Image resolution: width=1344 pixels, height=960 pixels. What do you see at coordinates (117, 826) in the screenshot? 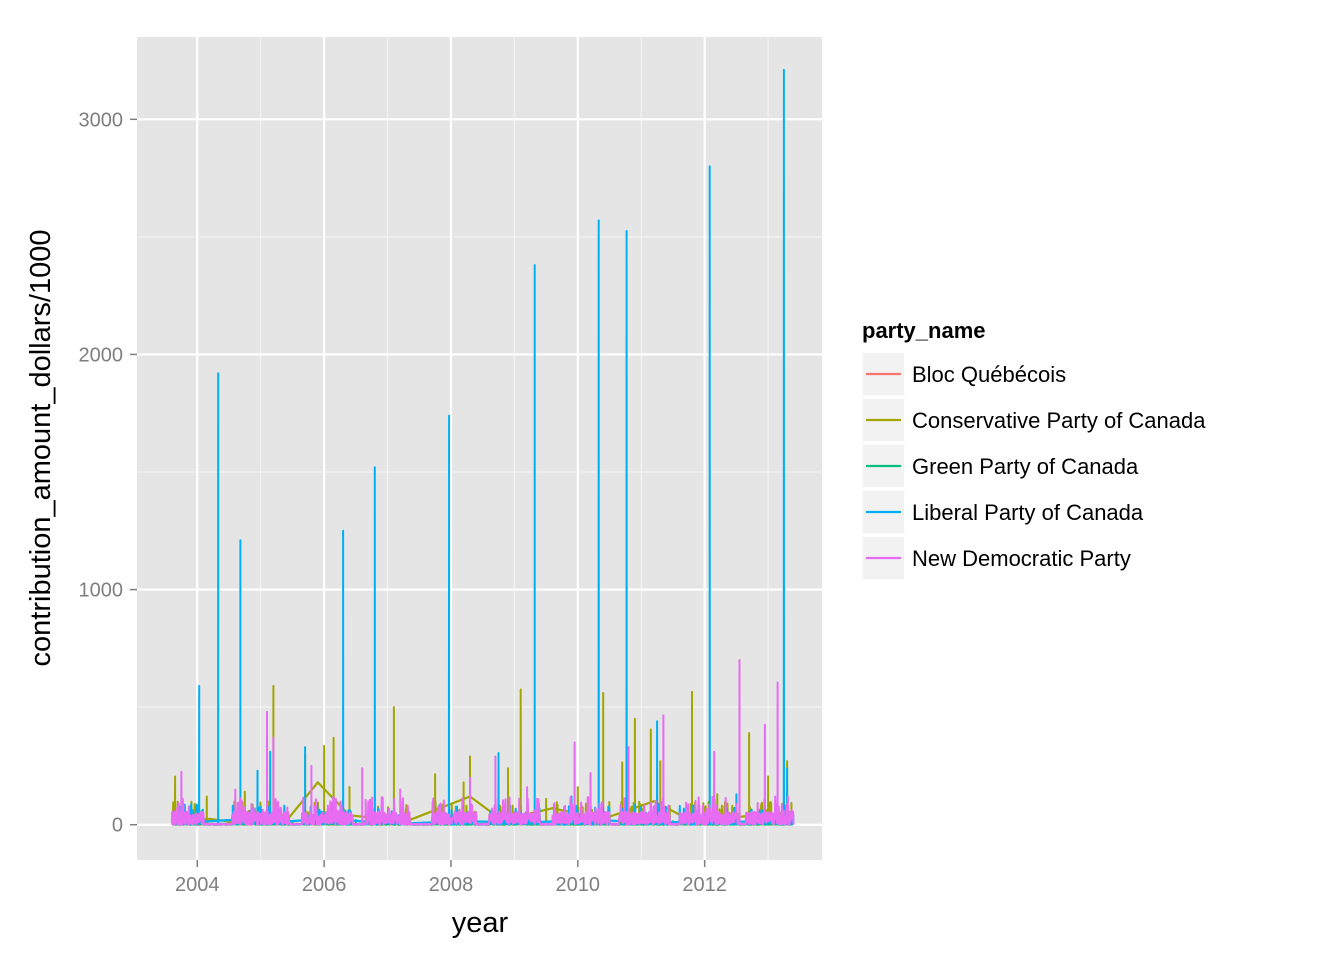
I see `y-tick-label: 0` at bounding box center [117, 826].